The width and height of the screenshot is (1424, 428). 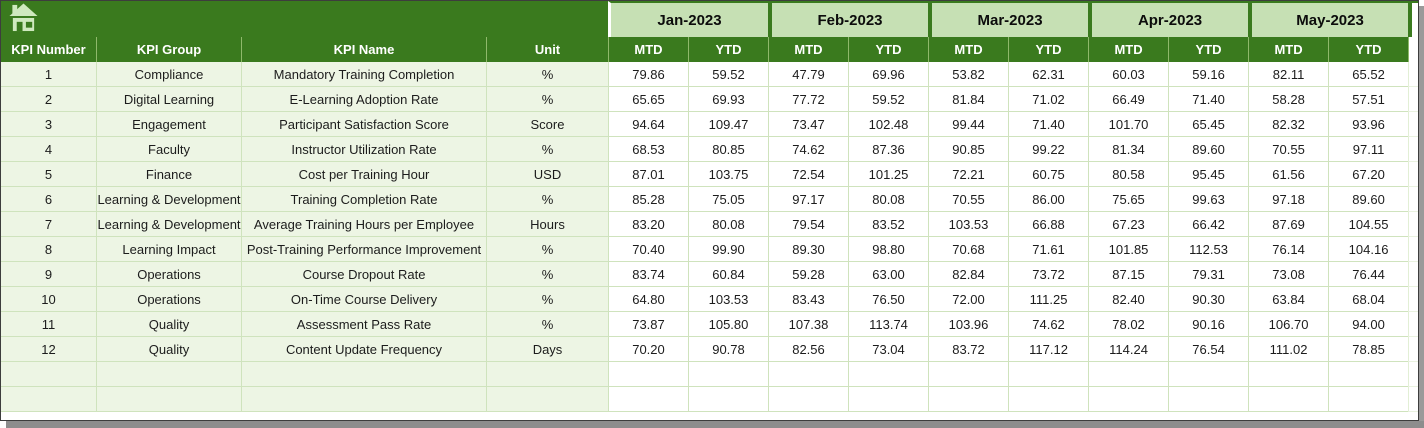 What do you see at coordinates (648, 74) in the screenshot?
I see `value-cell: 79.86` at bounding box center [648, 74].